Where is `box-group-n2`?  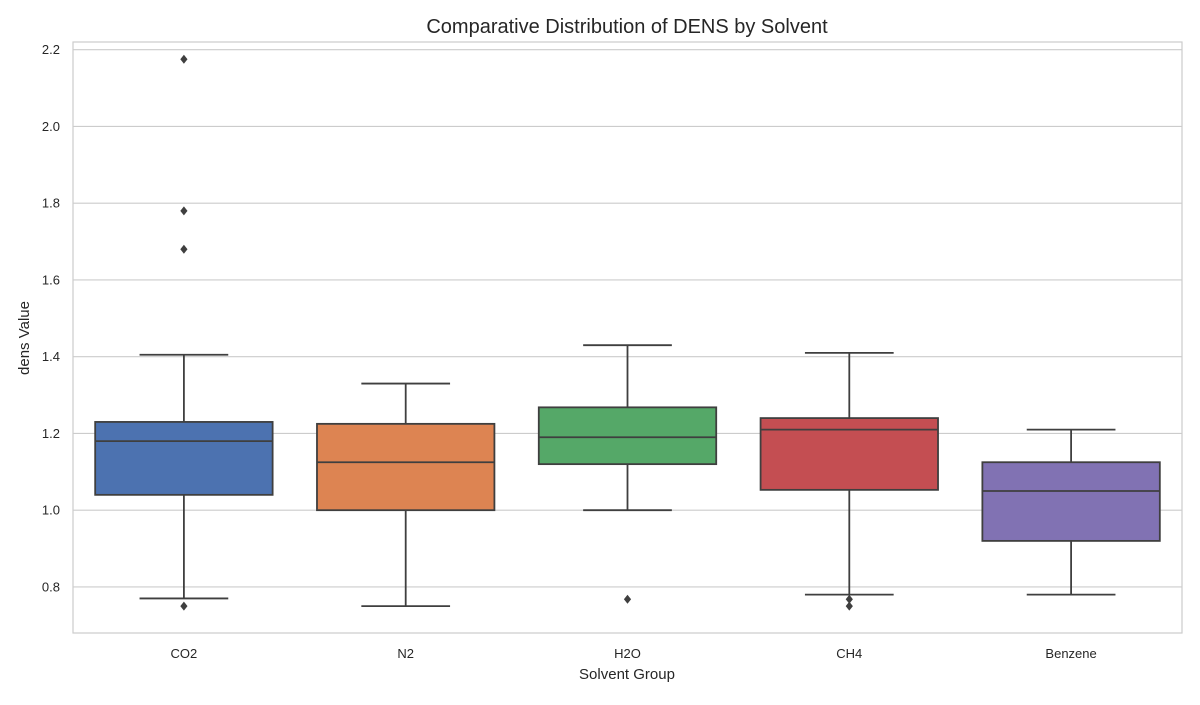 box-group-n2 is located at coordinates (406, 495).